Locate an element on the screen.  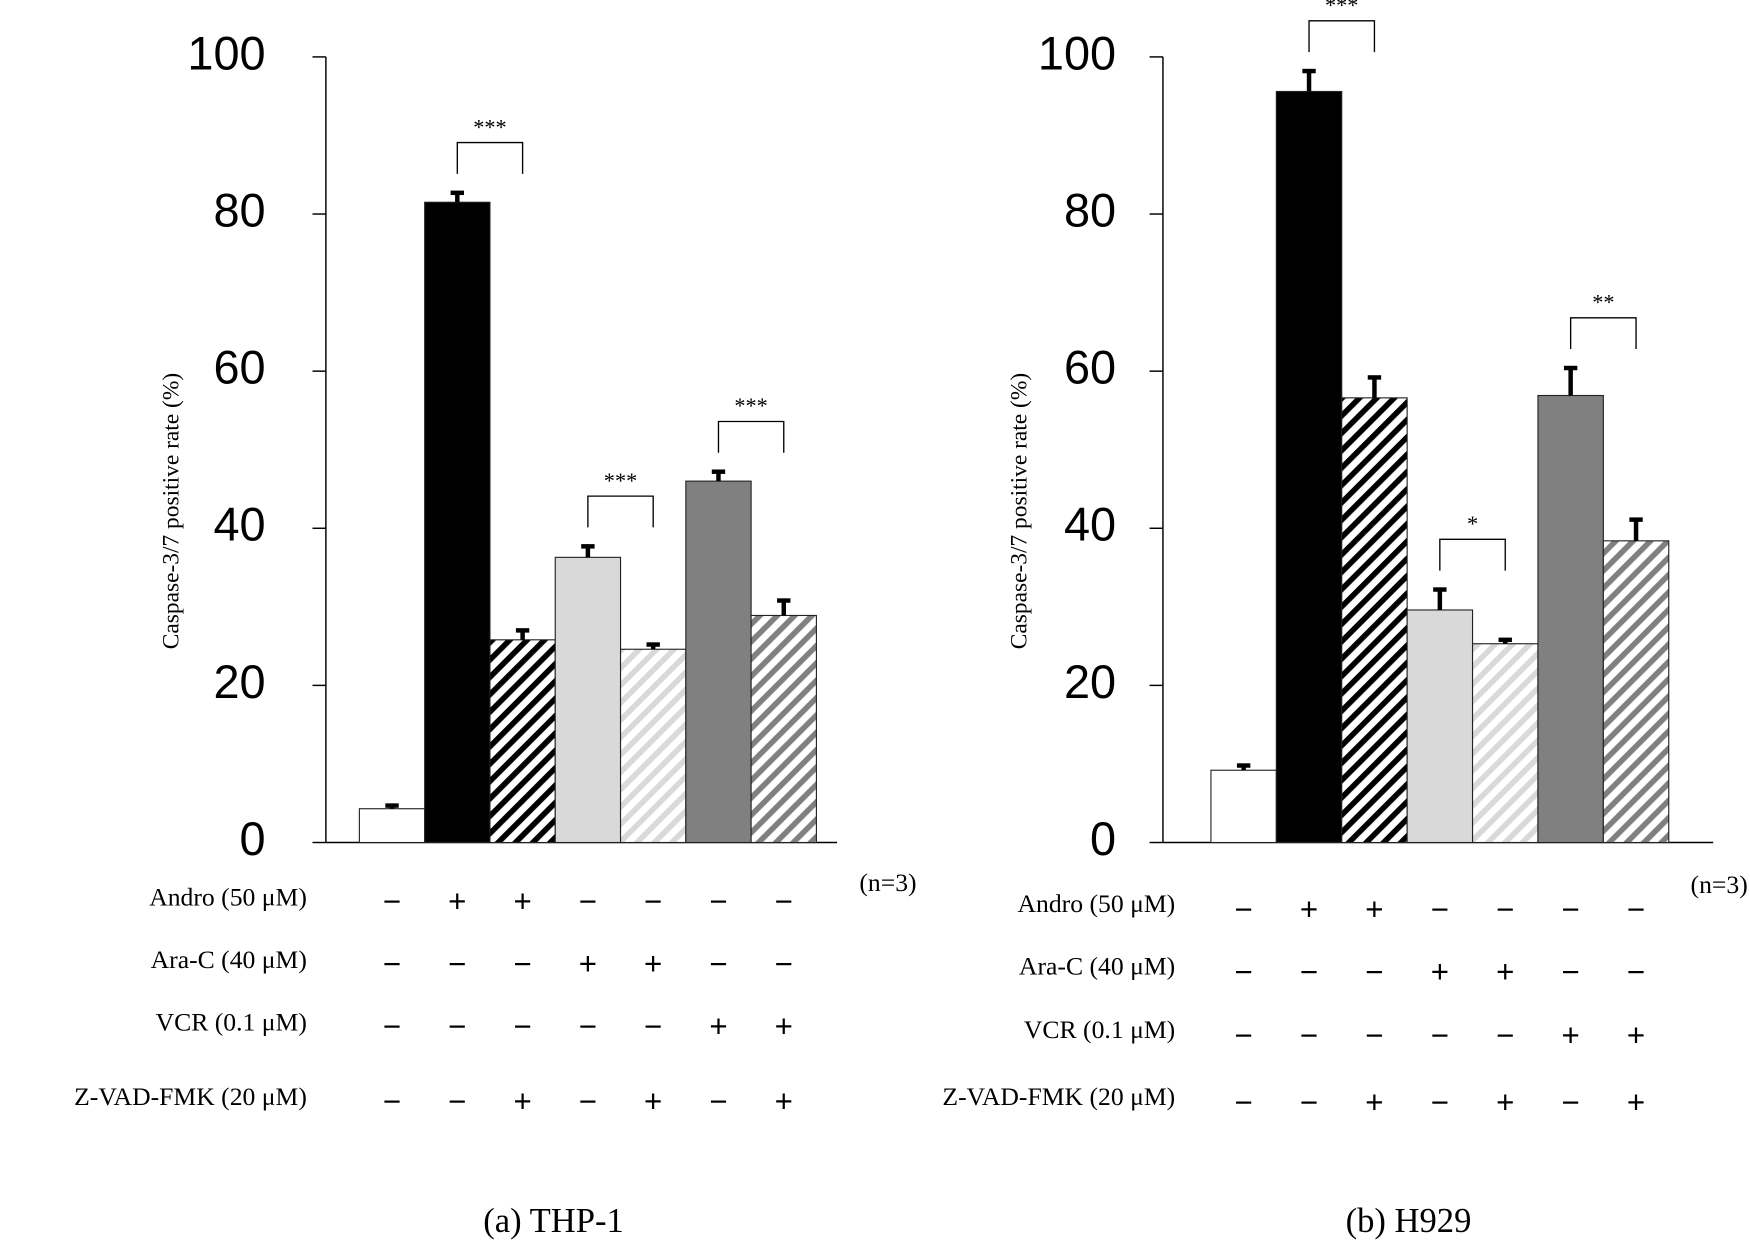
significance-label: ** is located at coordinates (1603, 302).